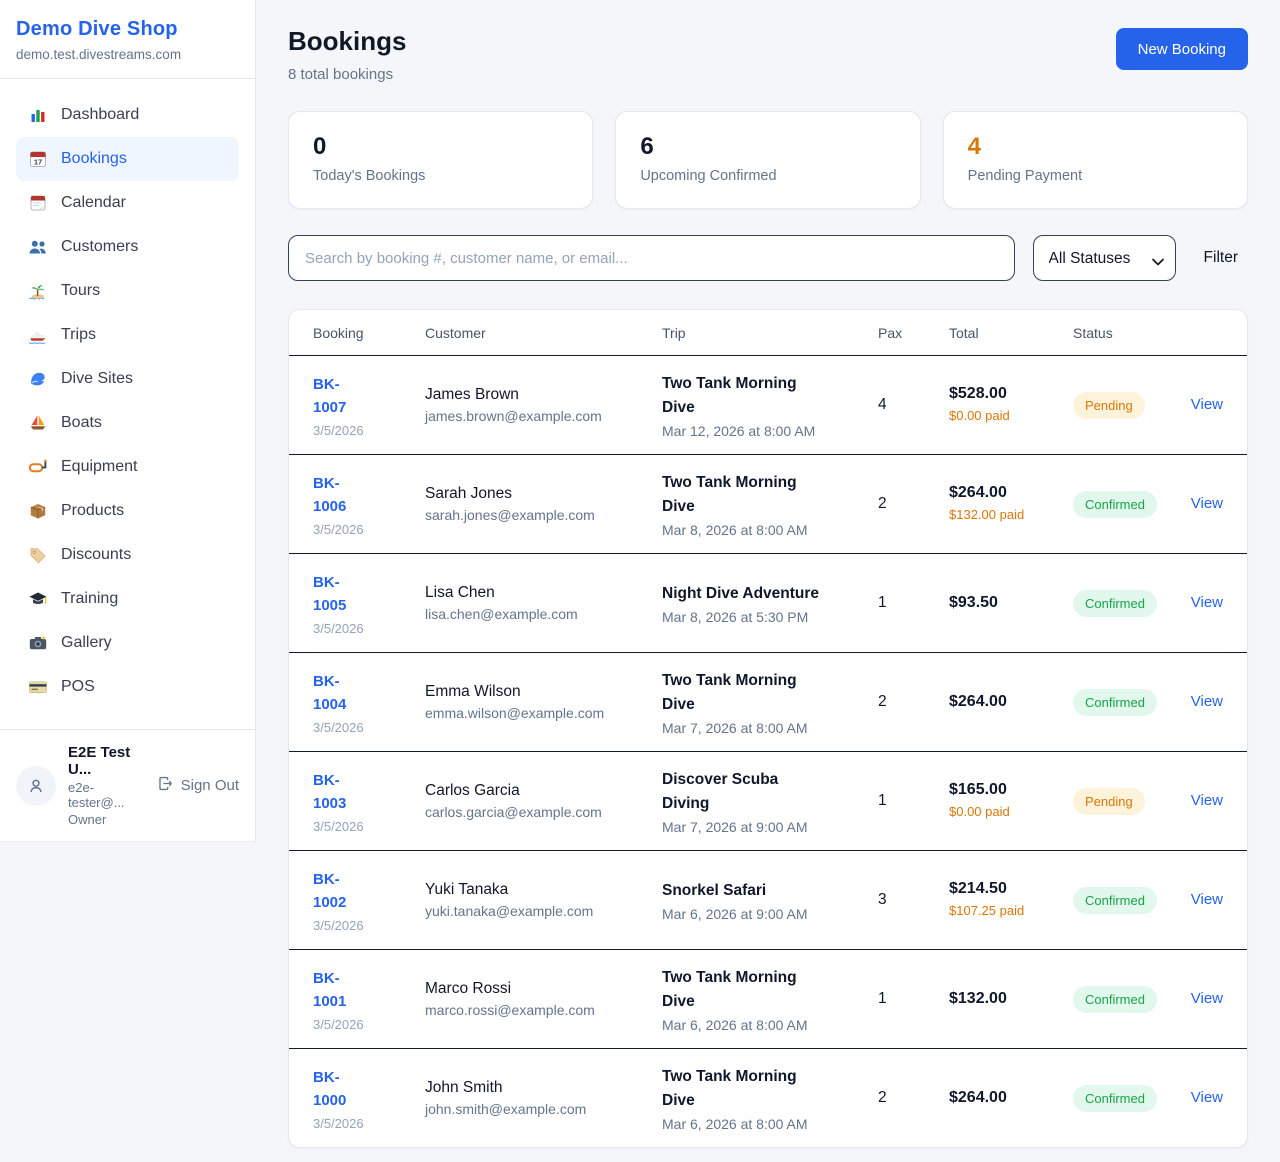  I want to click on sidebar-item-label: Customers, so click(100, 246).